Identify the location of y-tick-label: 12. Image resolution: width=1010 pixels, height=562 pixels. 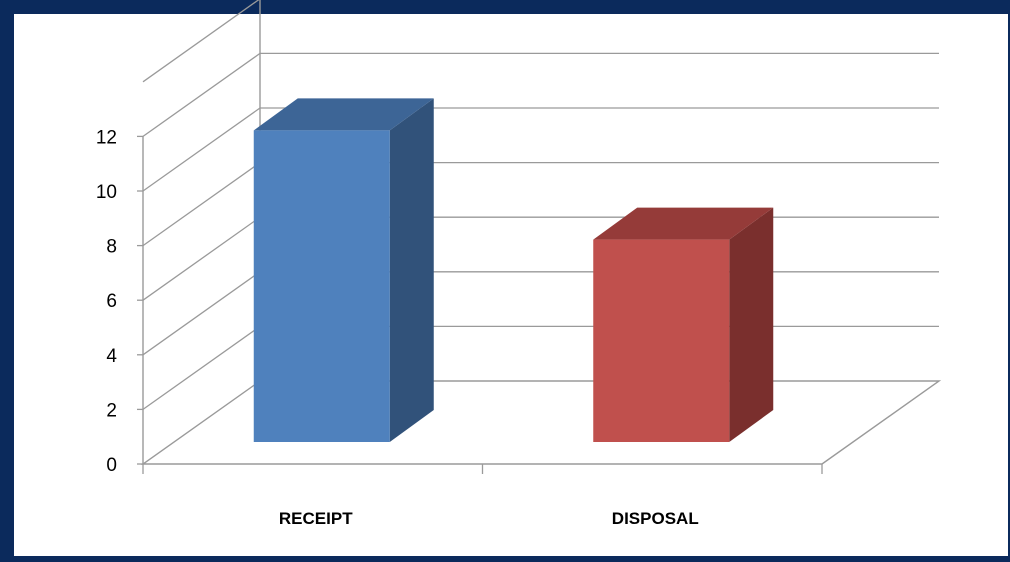
(106, 137).